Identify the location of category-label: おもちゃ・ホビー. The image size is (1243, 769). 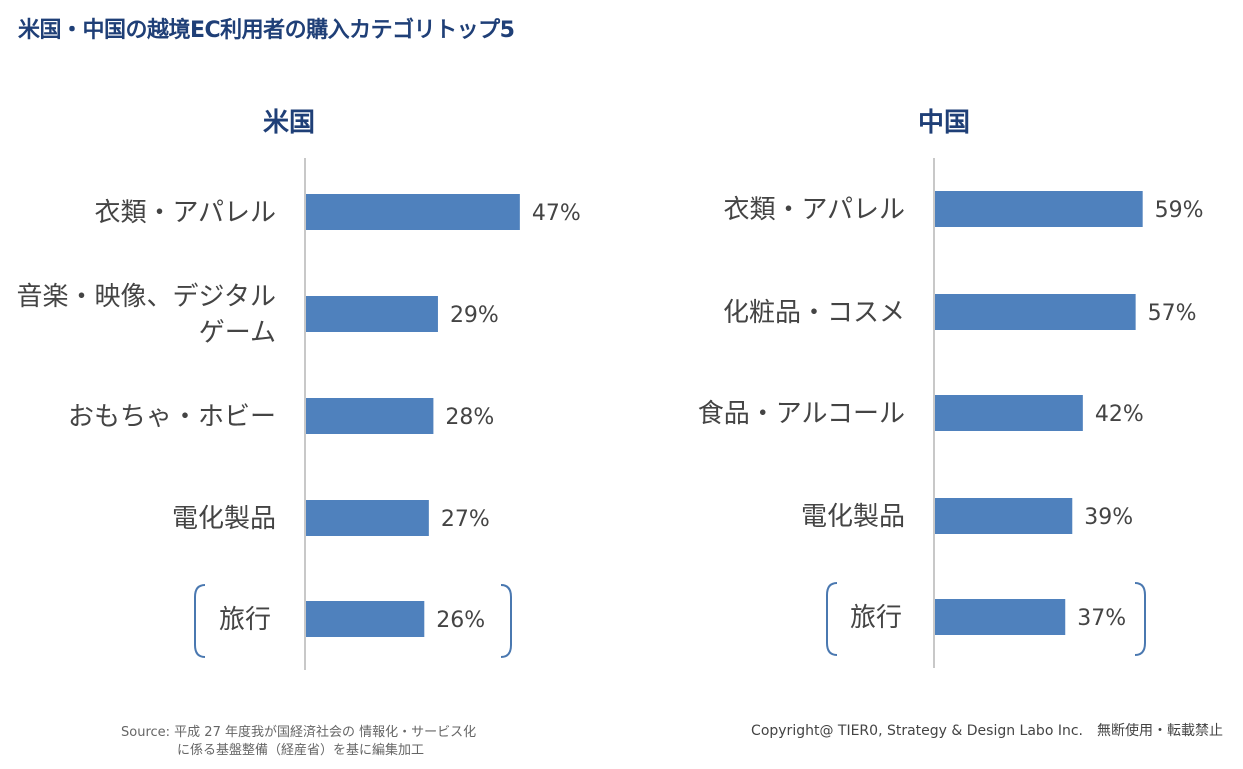
(172, 417).